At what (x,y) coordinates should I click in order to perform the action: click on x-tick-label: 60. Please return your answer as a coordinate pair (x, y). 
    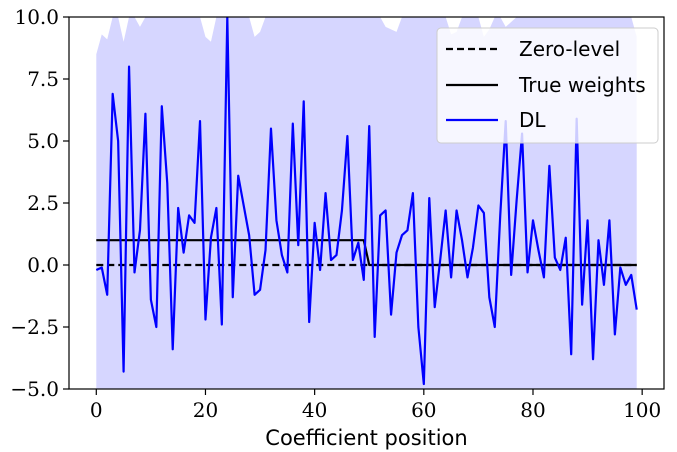
    Looking at the image, I should click on (423, 410).